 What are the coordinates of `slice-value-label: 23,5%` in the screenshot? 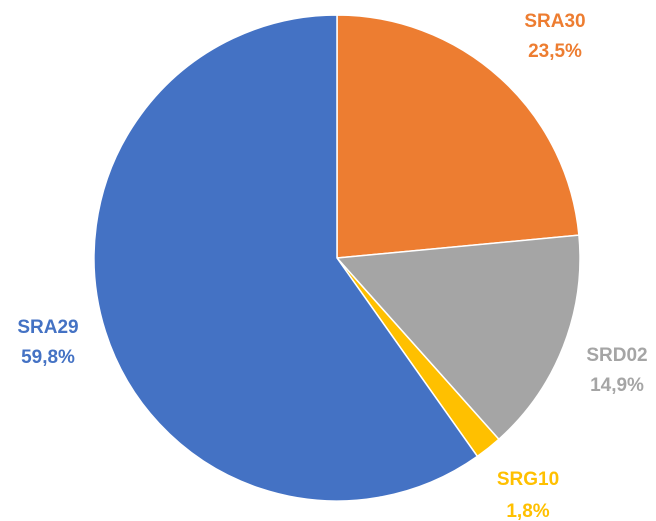 It's located at (555, 51).